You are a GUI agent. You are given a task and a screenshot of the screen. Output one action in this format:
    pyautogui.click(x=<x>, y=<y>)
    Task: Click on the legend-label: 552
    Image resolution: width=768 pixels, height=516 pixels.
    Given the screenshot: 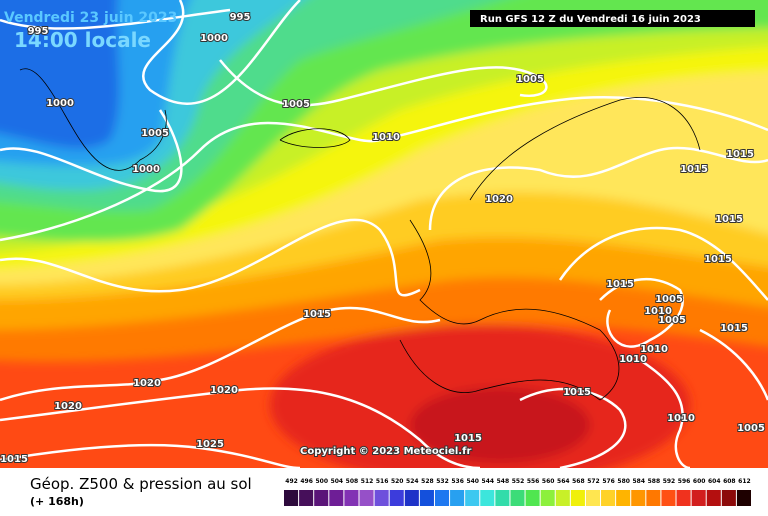 What is the action you would take?
    pyautogui.click(x=518, y=481)
    